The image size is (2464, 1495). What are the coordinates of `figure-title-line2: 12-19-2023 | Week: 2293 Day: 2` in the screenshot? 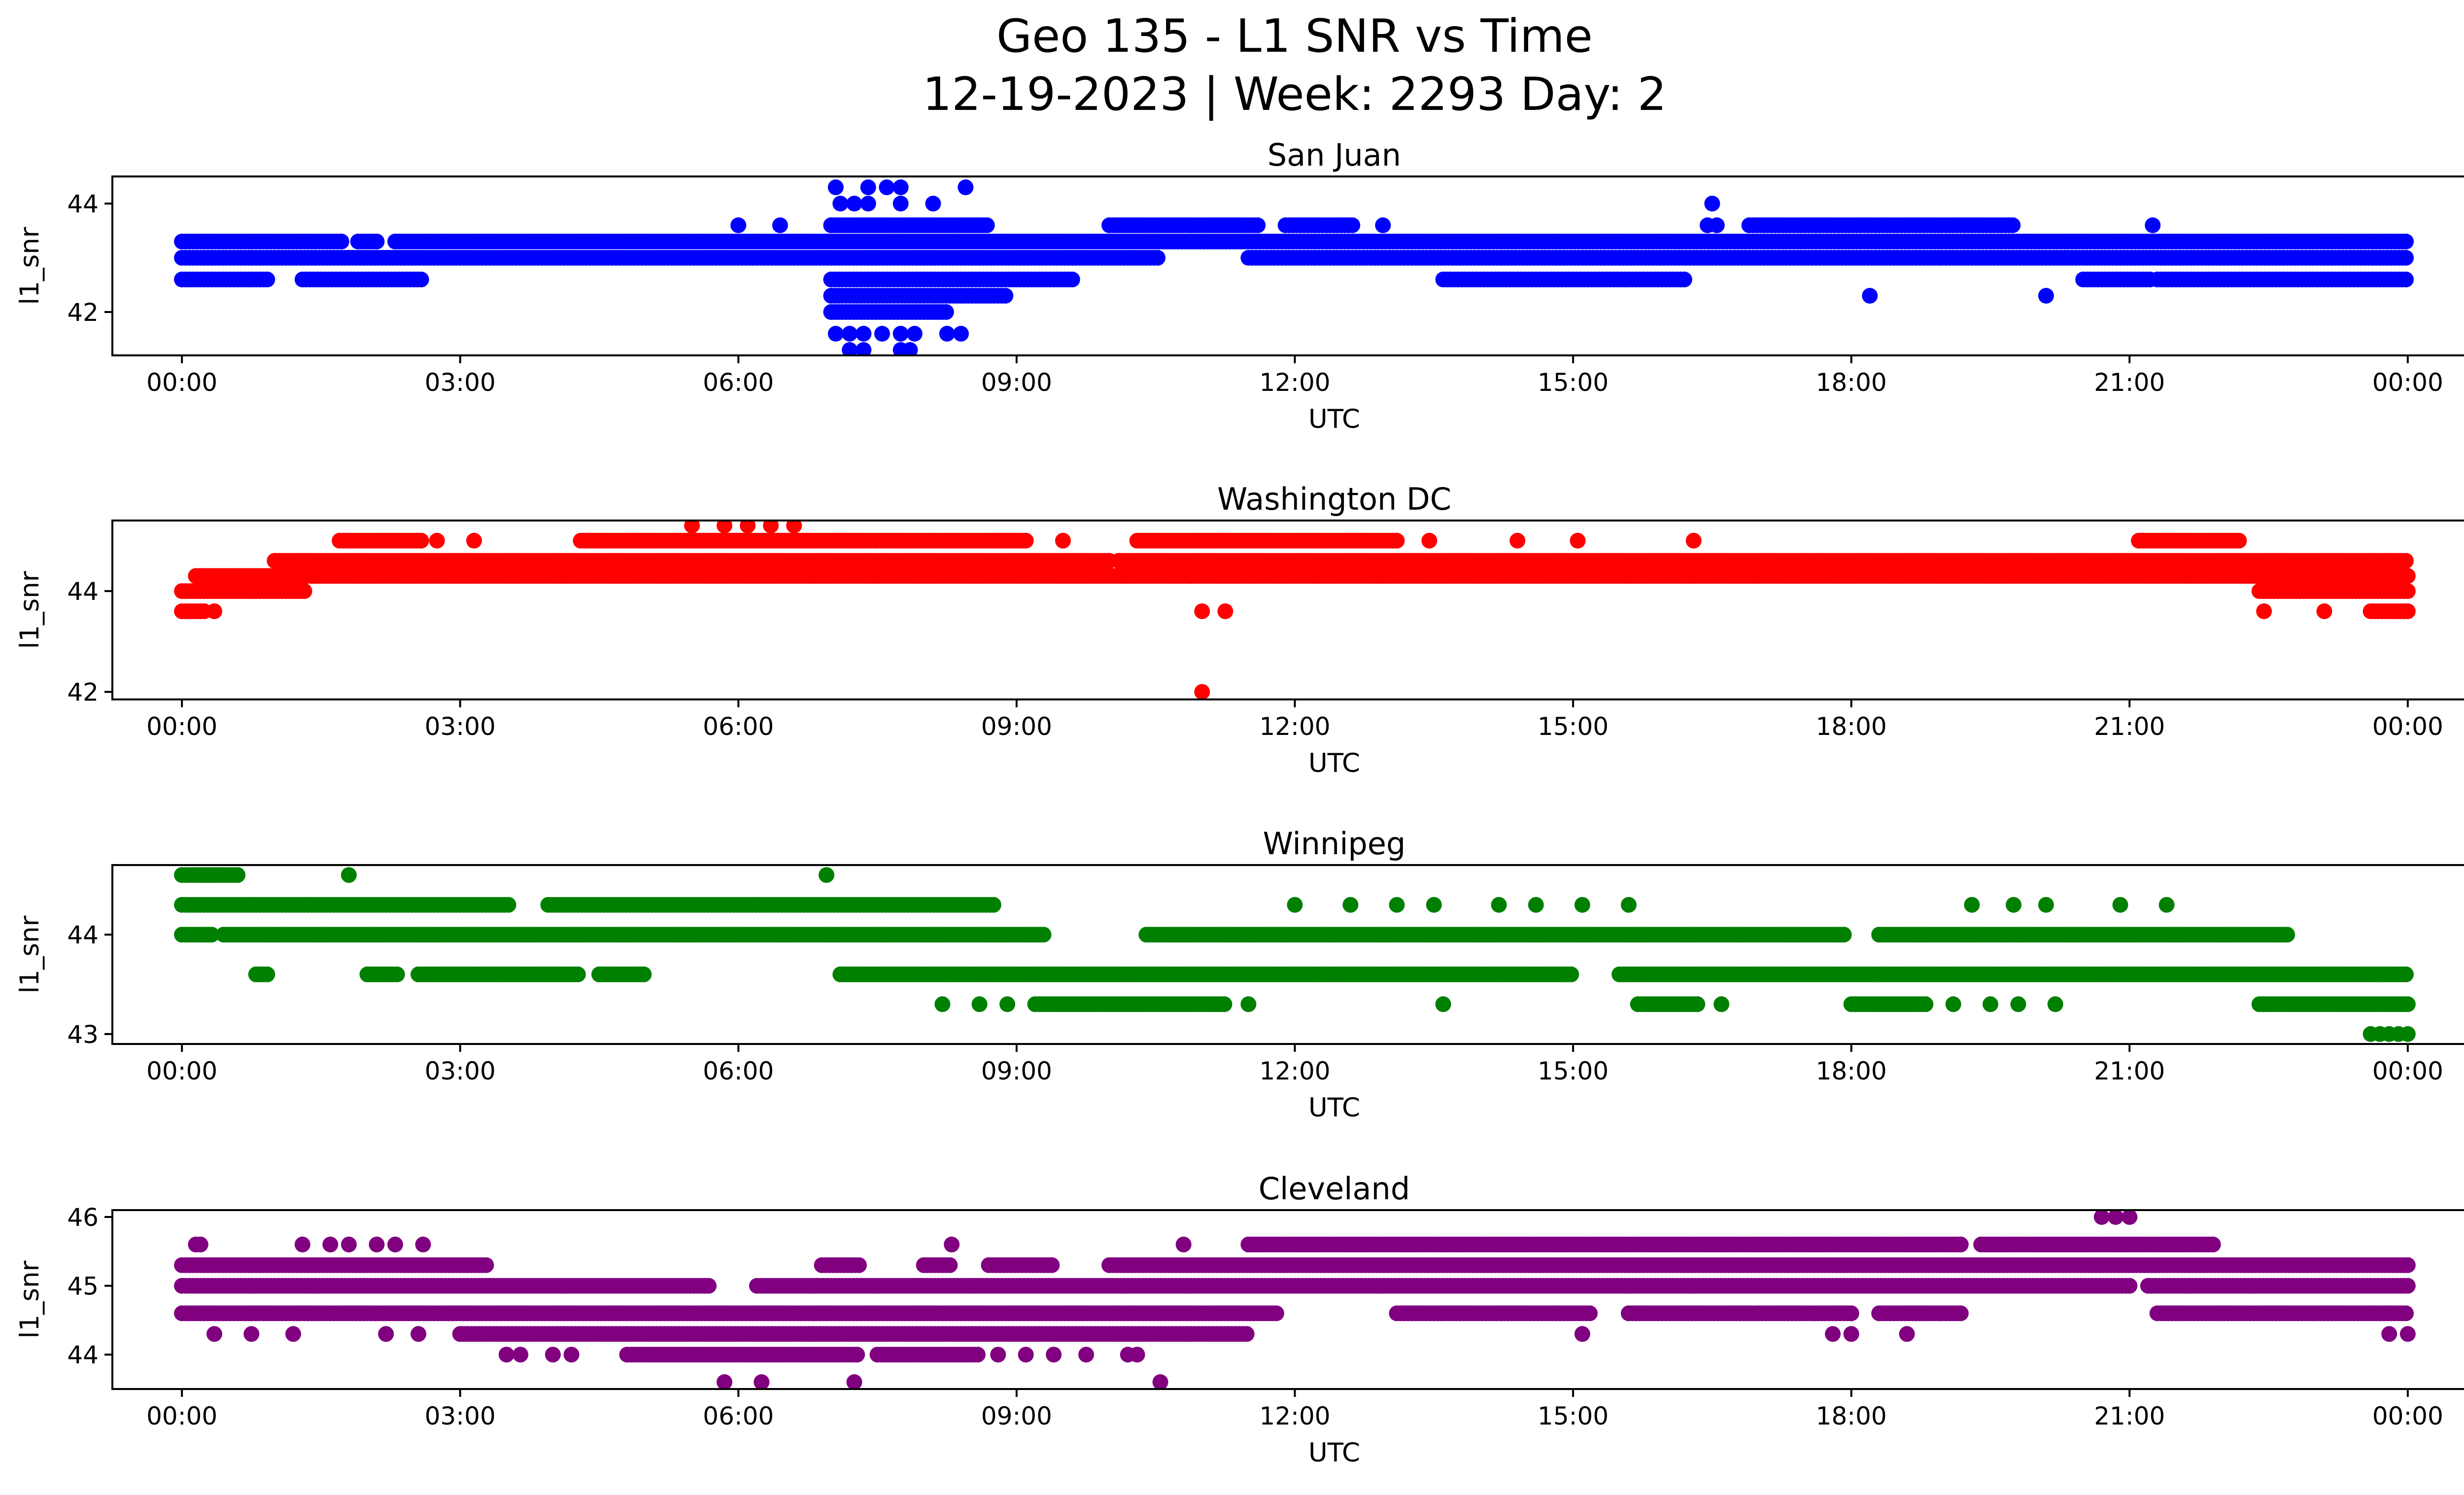 It's located at (1295, 94).